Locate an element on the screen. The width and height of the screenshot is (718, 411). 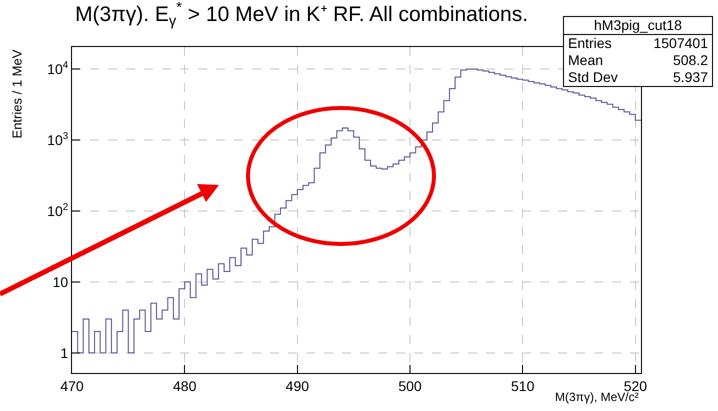
y-tick-label: 10$^{2}$ is located at coordinates (57, 210).